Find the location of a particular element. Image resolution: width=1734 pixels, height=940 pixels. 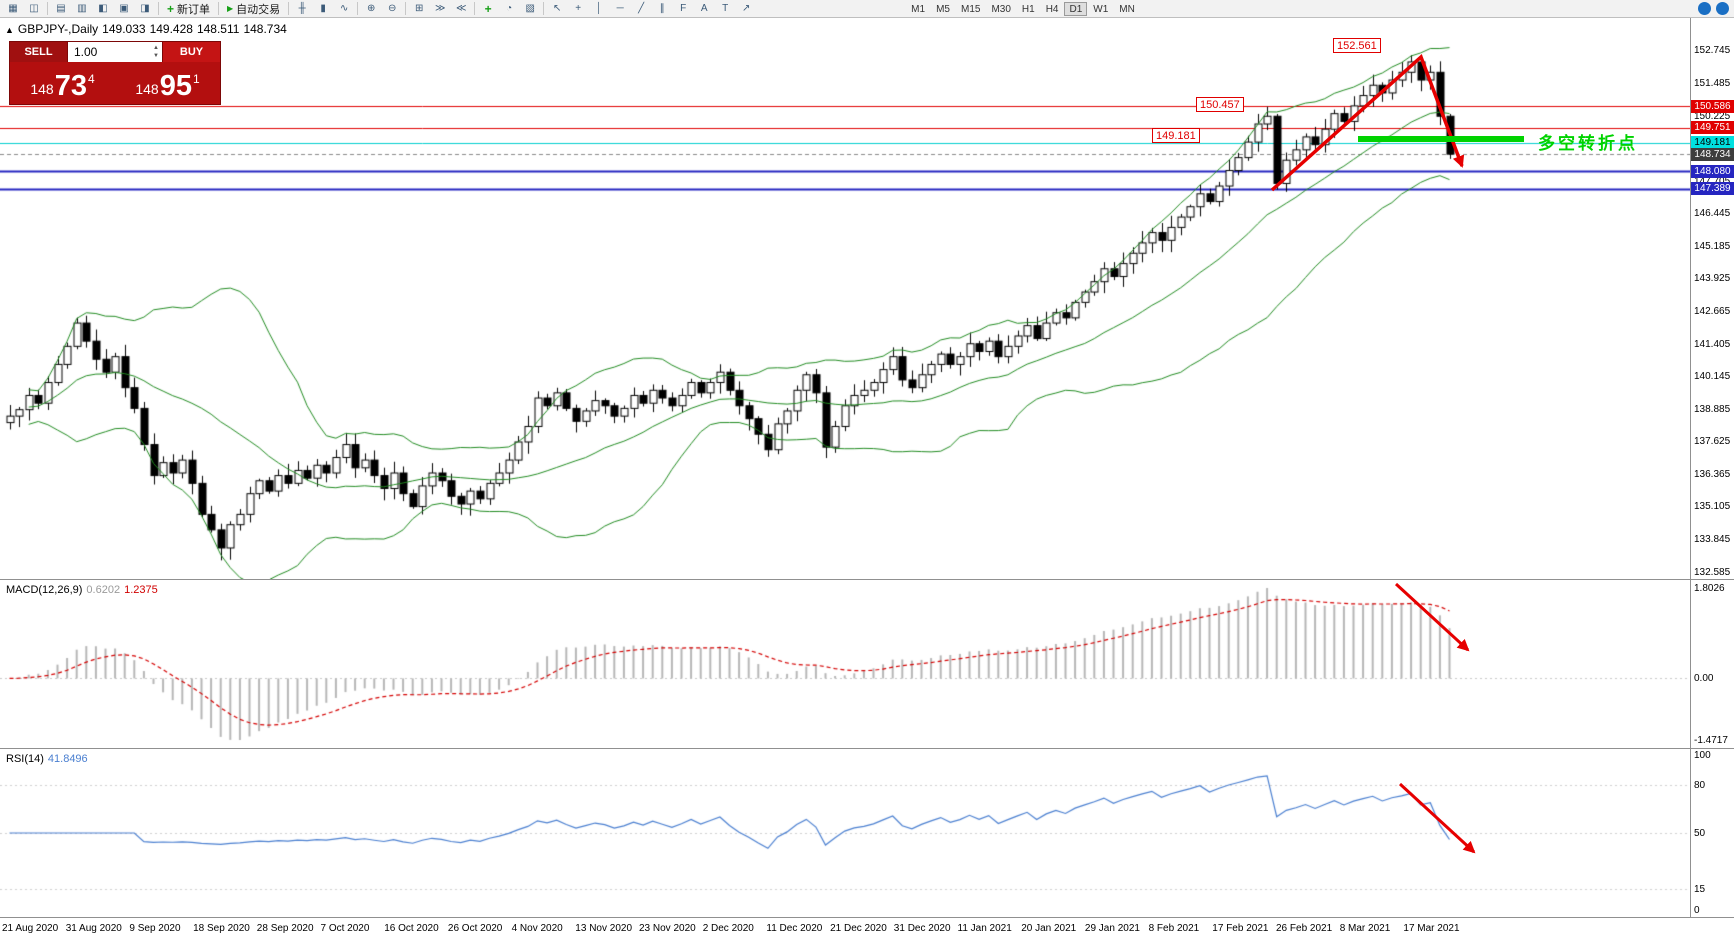

text-icon: A is located at coordinates (704, 8).